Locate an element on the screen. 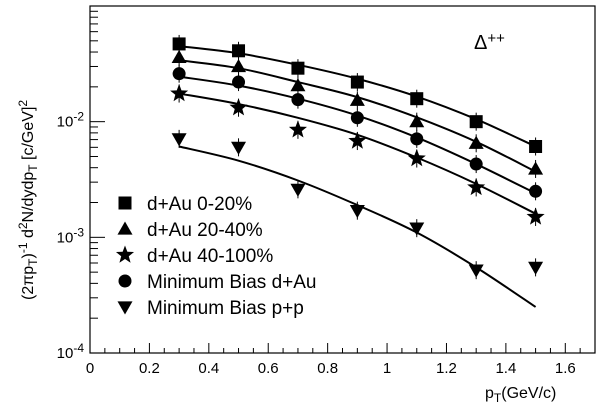  y-axis-label: (2πpT)-1 d2N/dydpT [c/GeV]2 is located at coordinates (28, 200).